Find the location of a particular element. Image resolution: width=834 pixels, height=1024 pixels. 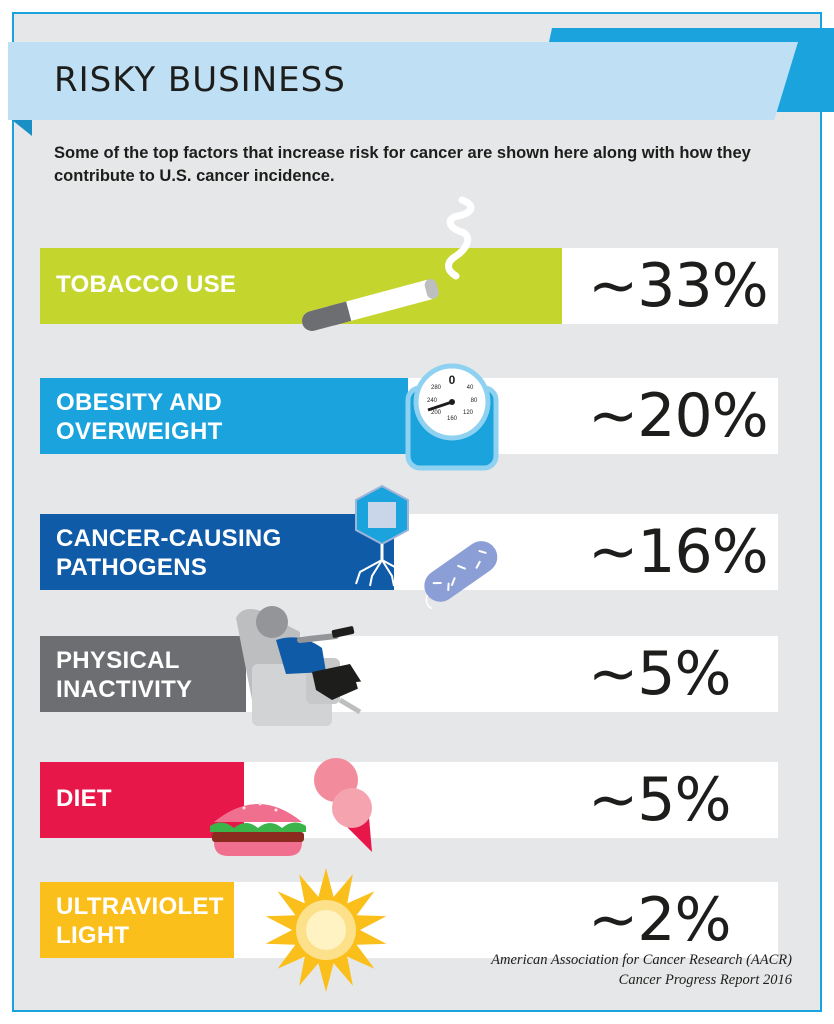

factor-row: PHYSICAL INACTIVITY ~5% is located at coordinates (409, 674).